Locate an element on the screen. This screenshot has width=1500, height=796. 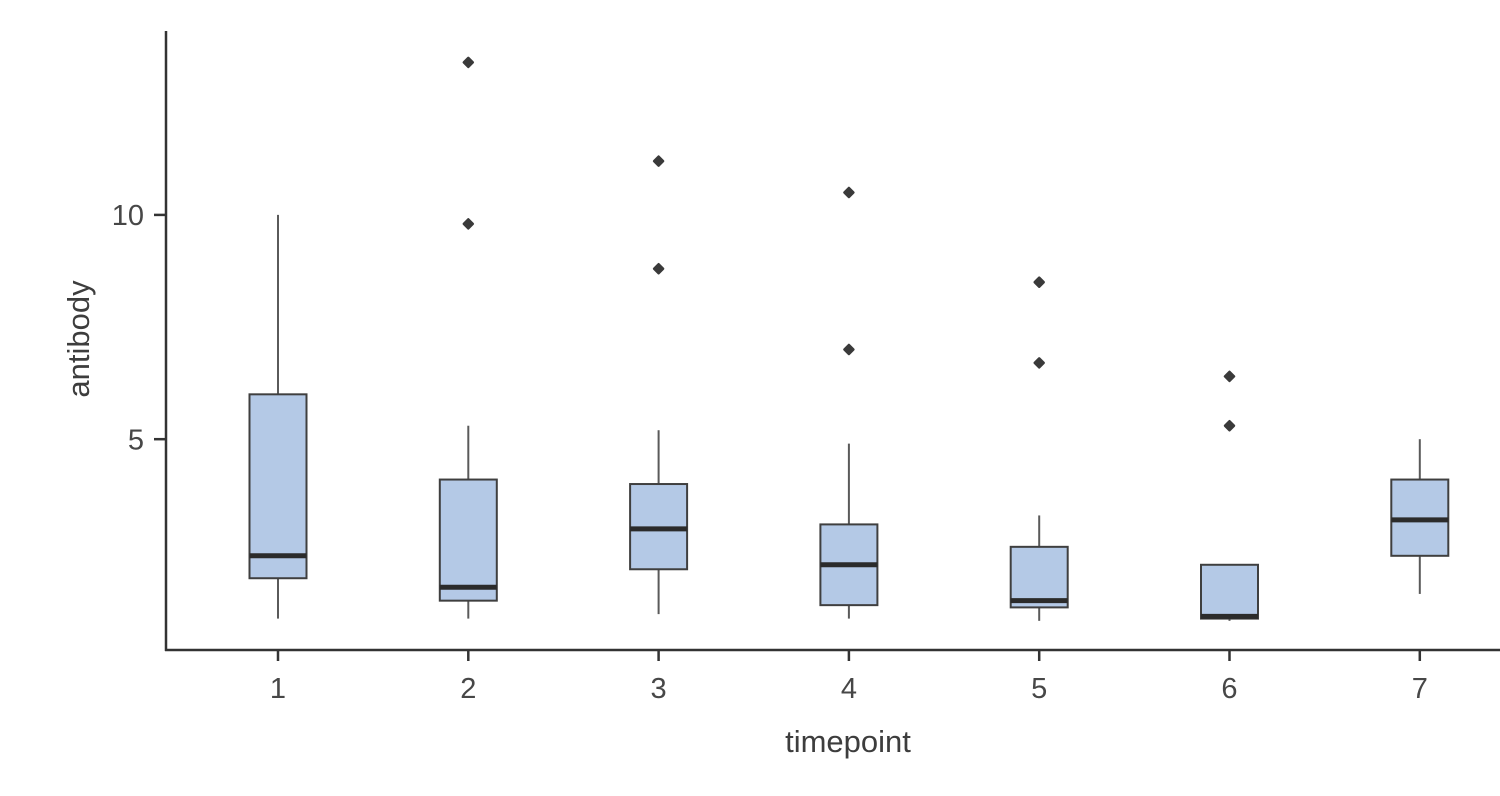
x-tick-label: 1 is located at coordinates (278, 689).